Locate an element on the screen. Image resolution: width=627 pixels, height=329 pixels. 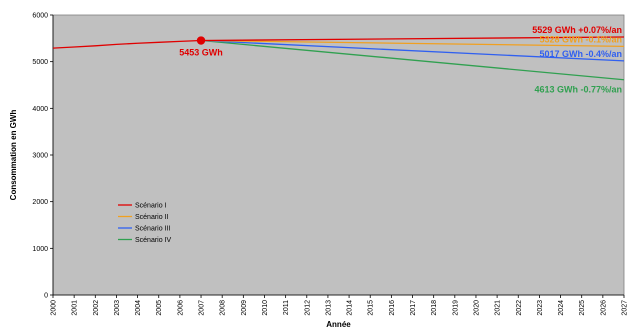
legend-entry: Scénario II is located at coordinates (152, 217).